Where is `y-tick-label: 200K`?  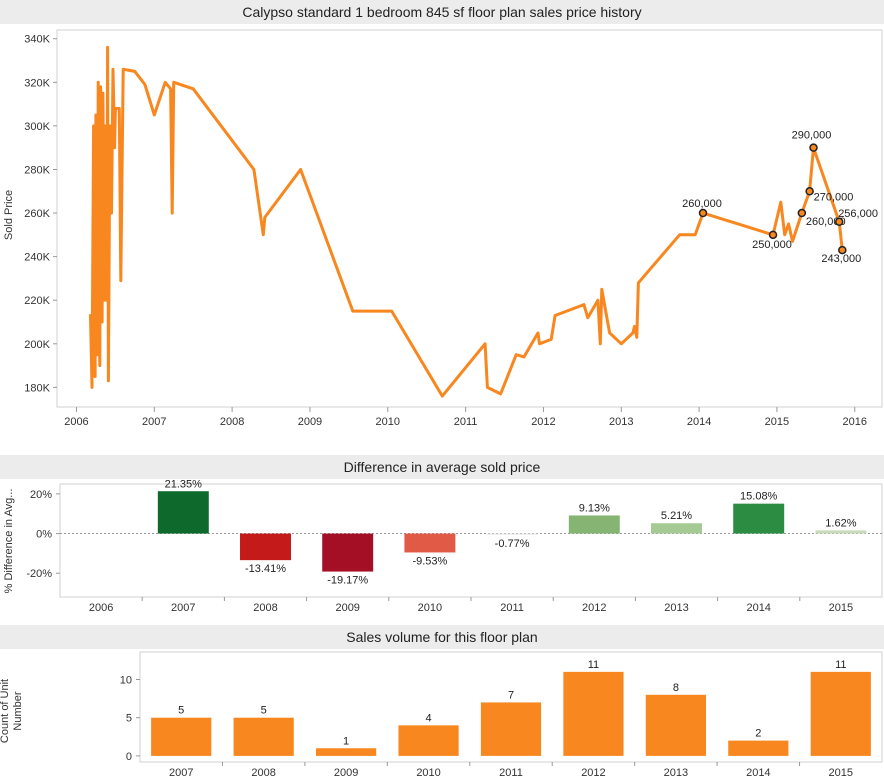 y-tick-label: 200K is located at coordinates (37, 345).